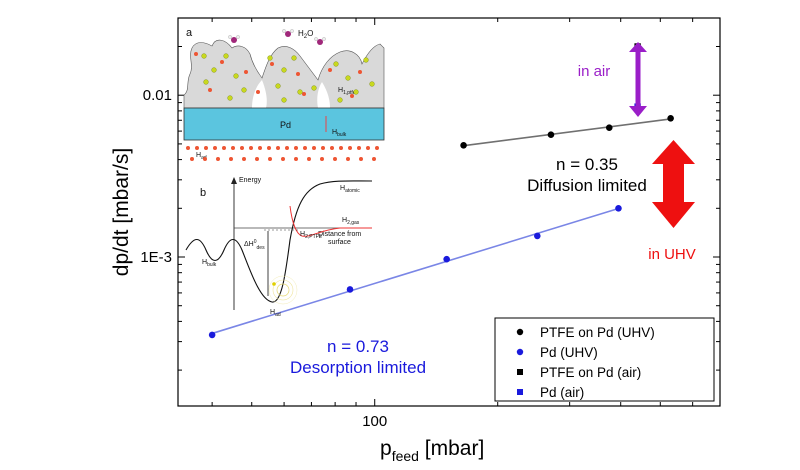 The width and height of the screenshot is (800, 470). What do you see at coordinates (520, 392) in the screenshot?
I see `legend-marker-pd-air` at bounding box center [520, 392].